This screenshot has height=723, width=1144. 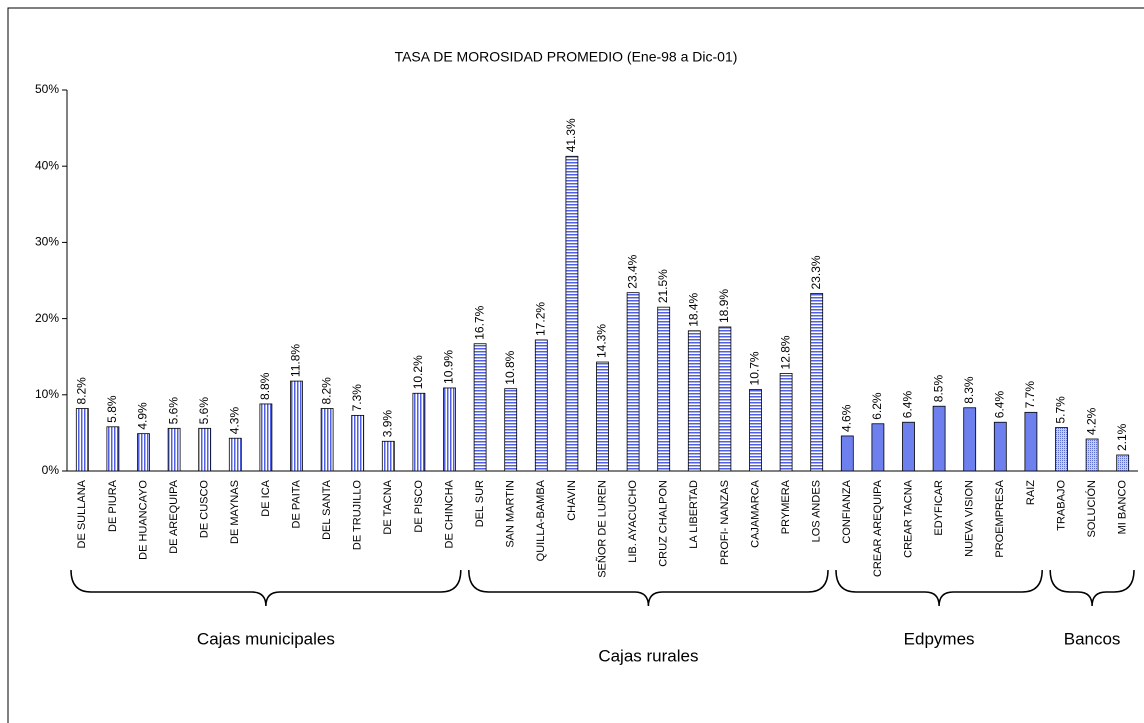 I want to click on value-label: 10.2%, so click(x=418, y=372).